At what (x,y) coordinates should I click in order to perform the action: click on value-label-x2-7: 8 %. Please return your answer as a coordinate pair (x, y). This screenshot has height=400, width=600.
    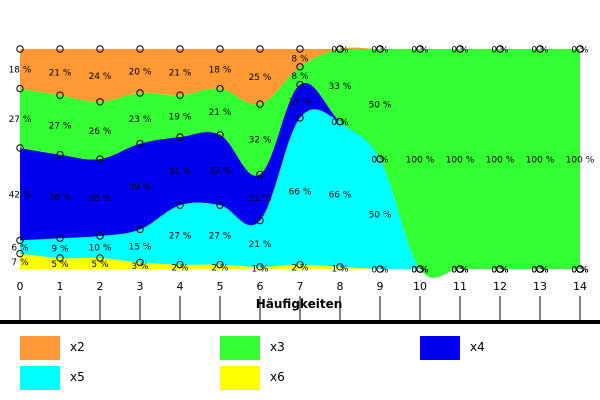
    Looking at the image, I should click on (300, 59).